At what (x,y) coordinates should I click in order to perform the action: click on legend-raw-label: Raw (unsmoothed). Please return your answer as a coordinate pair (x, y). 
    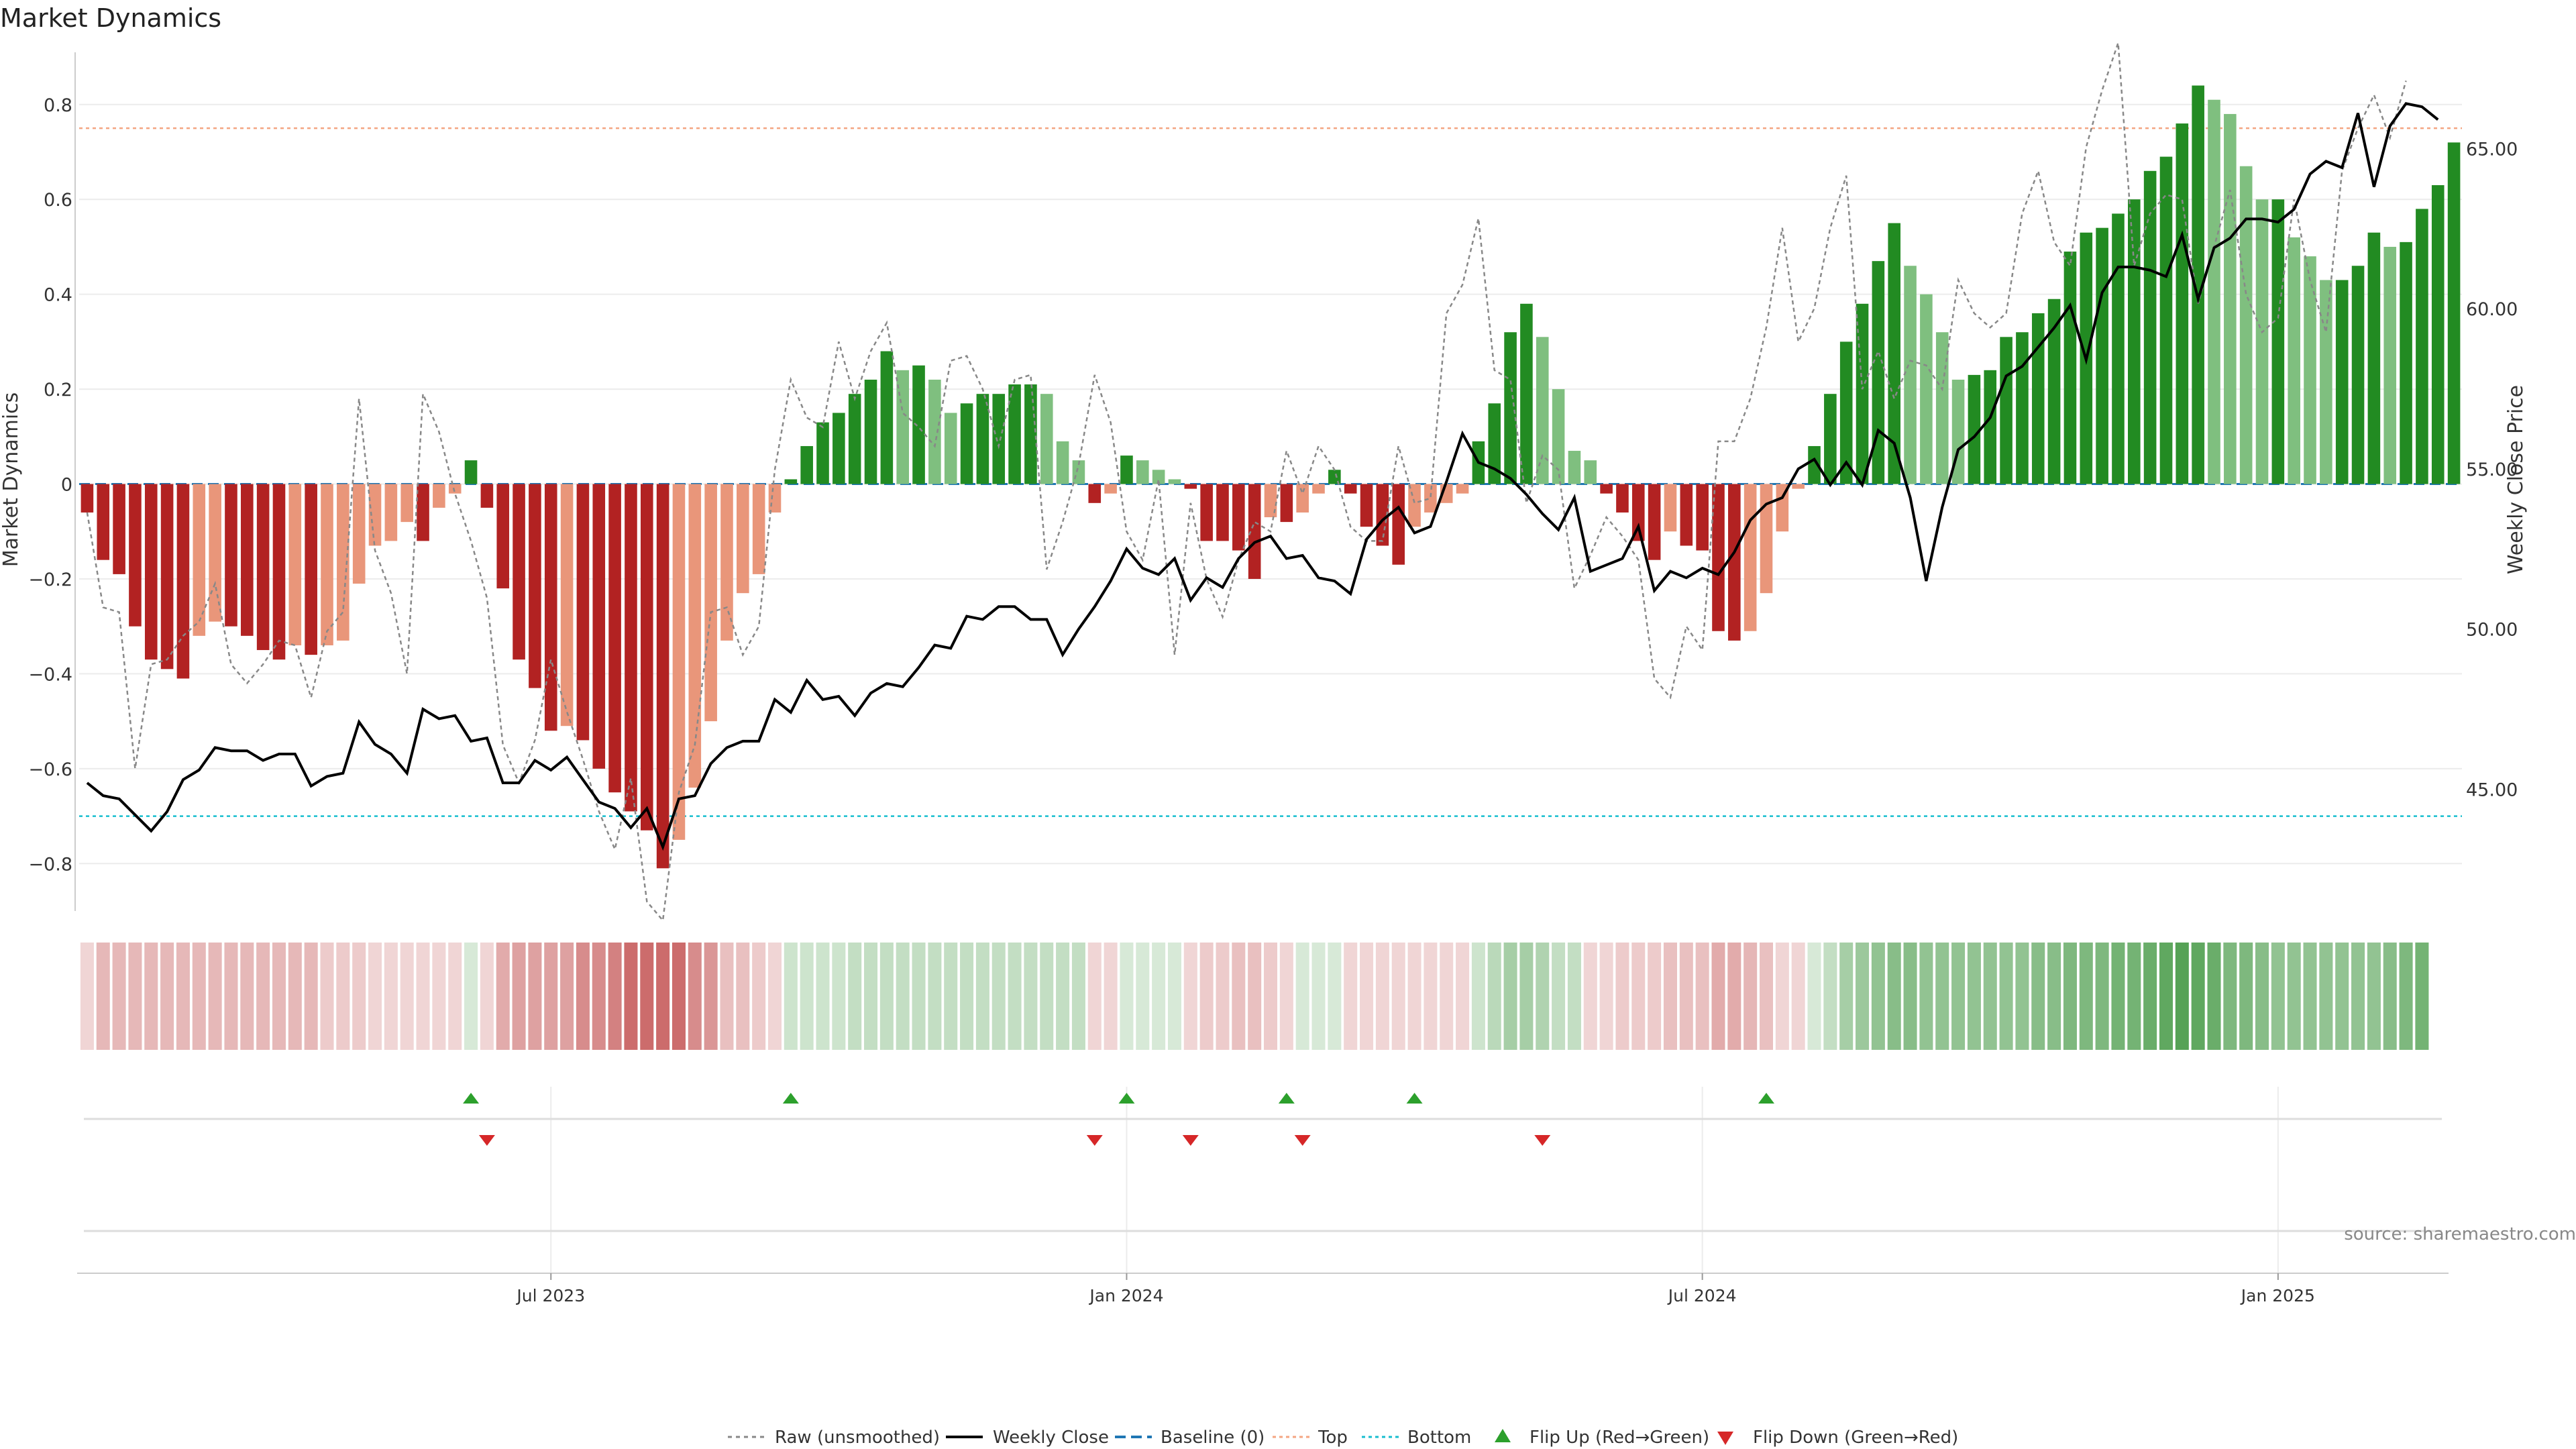
    Looking at the image, I should click on (857, 1438).